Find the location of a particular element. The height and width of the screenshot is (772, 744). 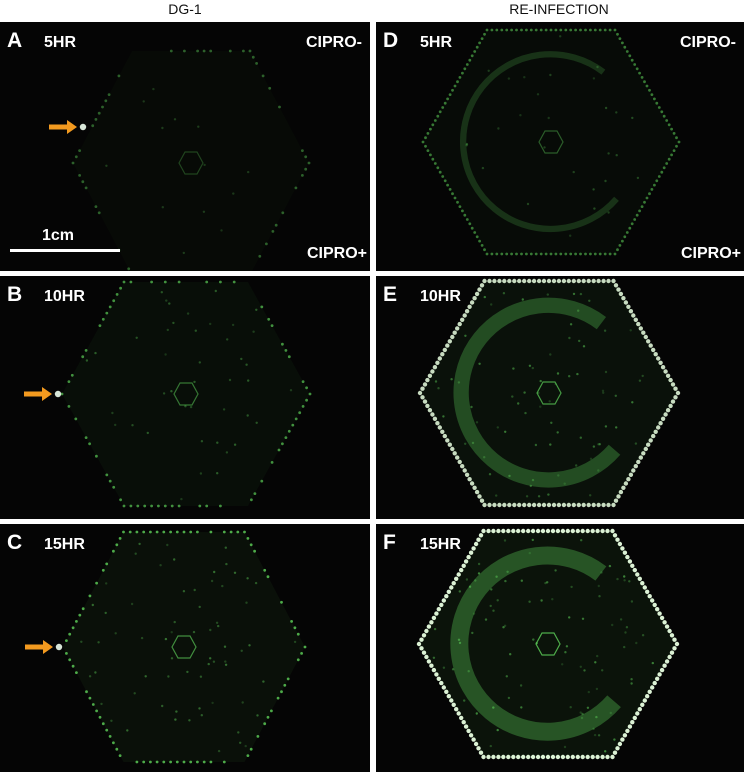

panel-letter: A is located at coordinates (14, 41).